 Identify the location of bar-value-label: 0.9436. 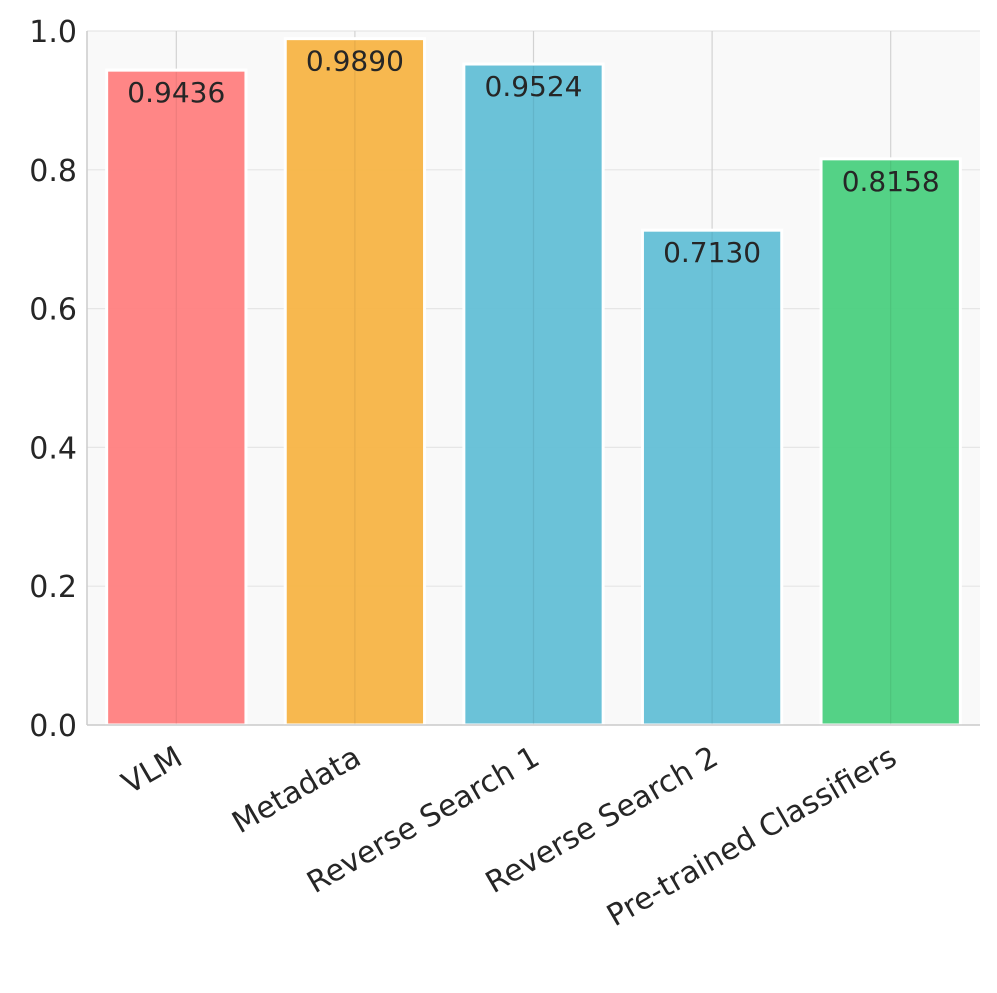
(176, 92).